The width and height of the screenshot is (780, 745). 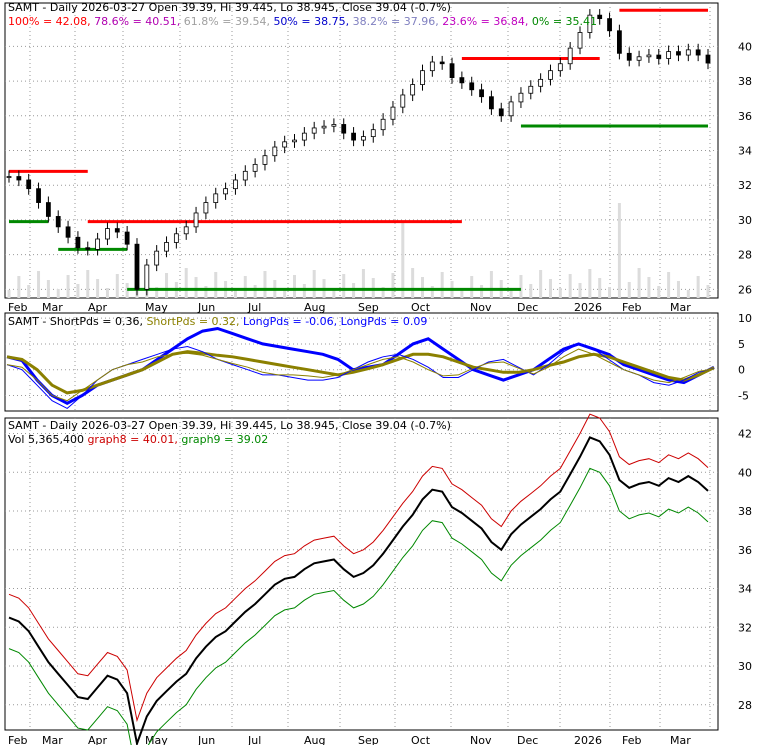 What do you see at coordinates (631, 739) in the screenshot?
I see `trail-month-12: Feb` at bounding box center [631, 739].